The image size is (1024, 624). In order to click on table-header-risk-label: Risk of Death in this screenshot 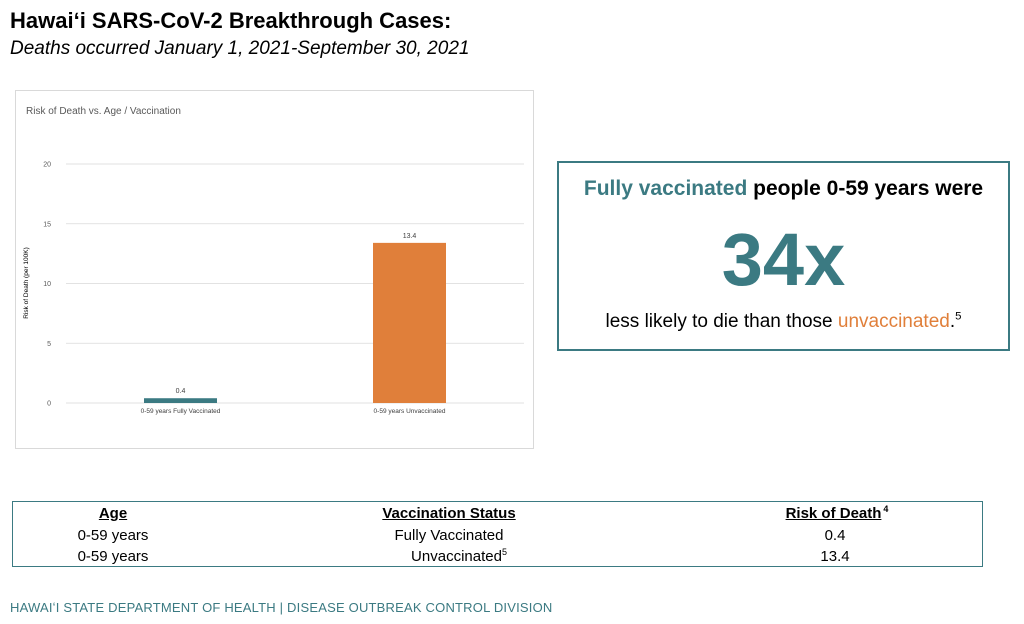, I will do `click(833, 513)`.